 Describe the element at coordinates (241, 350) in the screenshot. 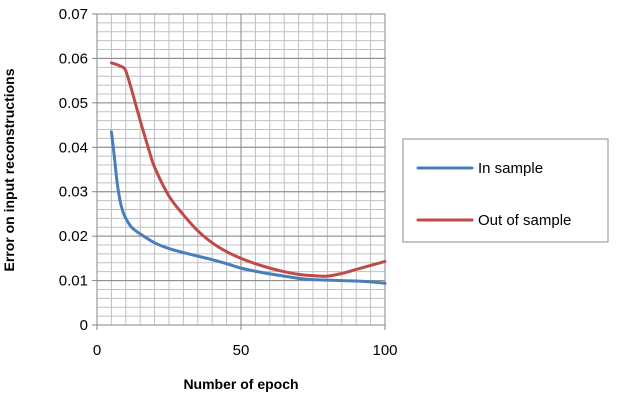

I see `x-tick-label: 50` at that location.